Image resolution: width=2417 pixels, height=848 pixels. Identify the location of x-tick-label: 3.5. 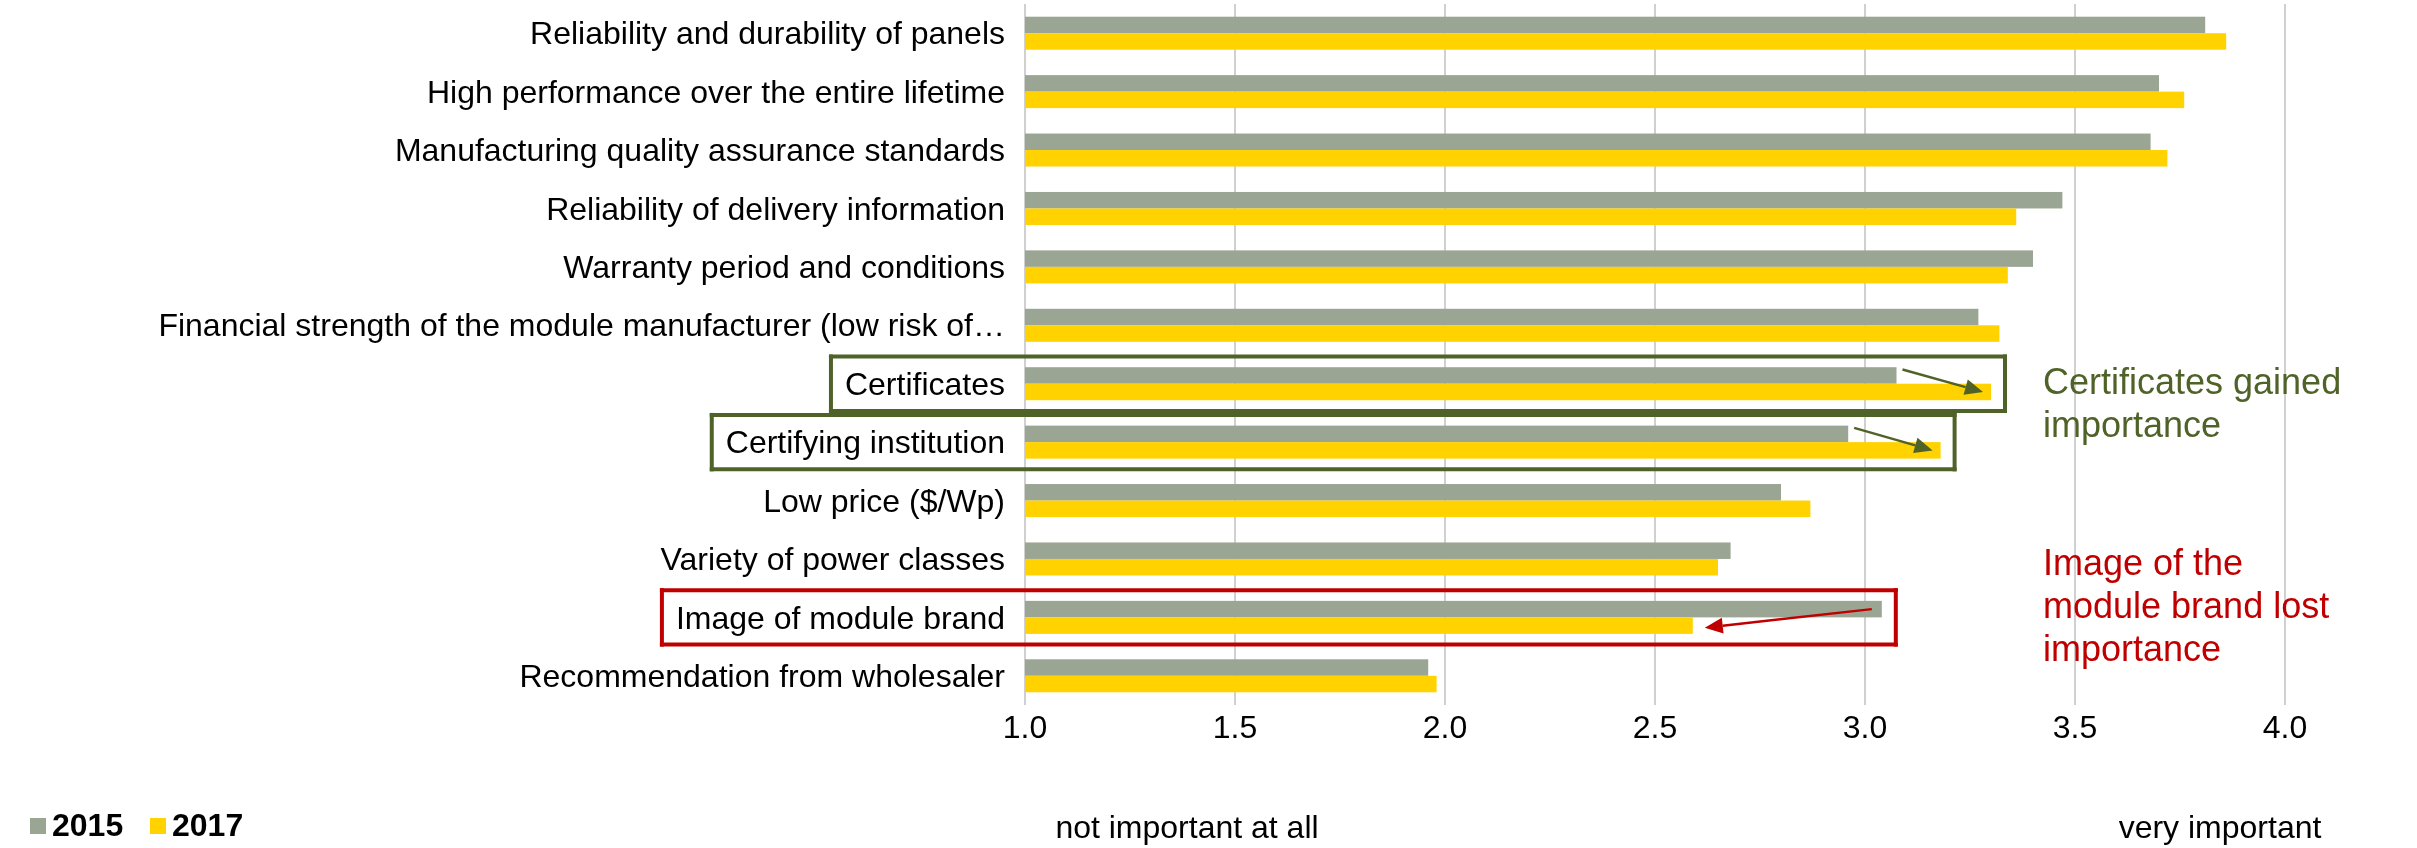
(2075, 727).